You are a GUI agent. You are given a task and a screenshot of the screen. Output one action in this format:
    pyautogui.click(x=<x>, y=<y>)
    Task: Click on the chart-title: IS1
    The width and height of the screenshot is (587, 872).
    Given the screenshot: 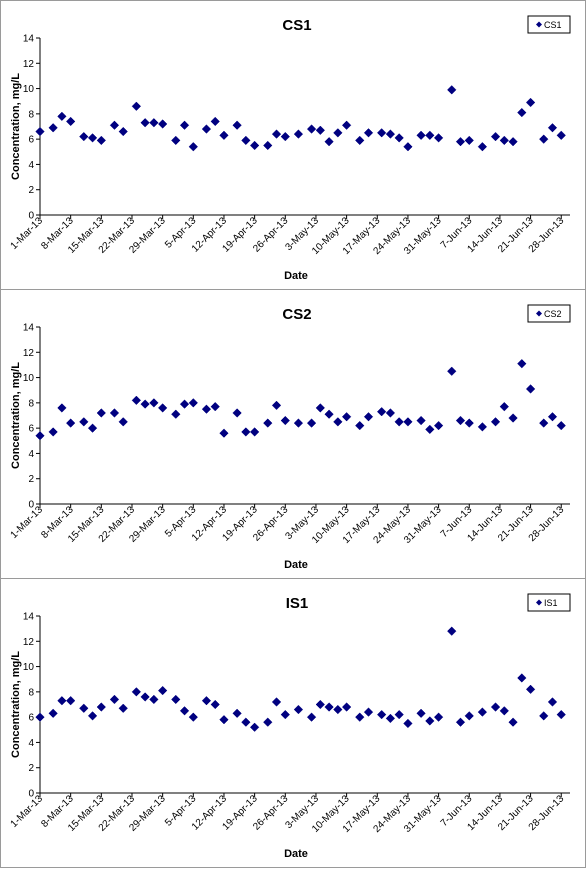 What is the action you would take?
    pyautogui.click(x=297, y=603)
    